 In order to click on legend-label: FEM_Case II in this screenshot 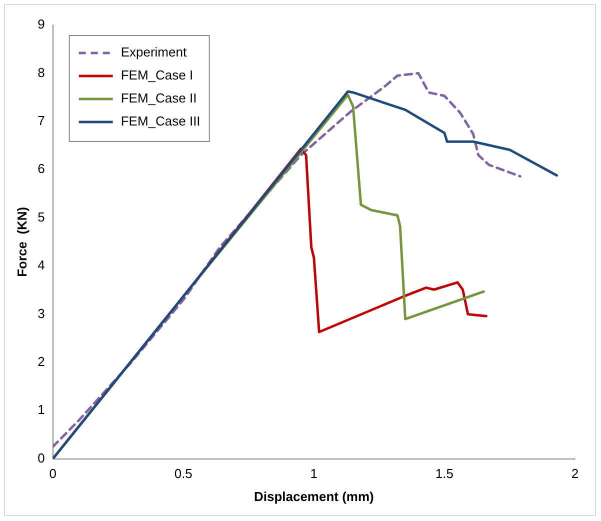, I will do `click(158, 98)`.